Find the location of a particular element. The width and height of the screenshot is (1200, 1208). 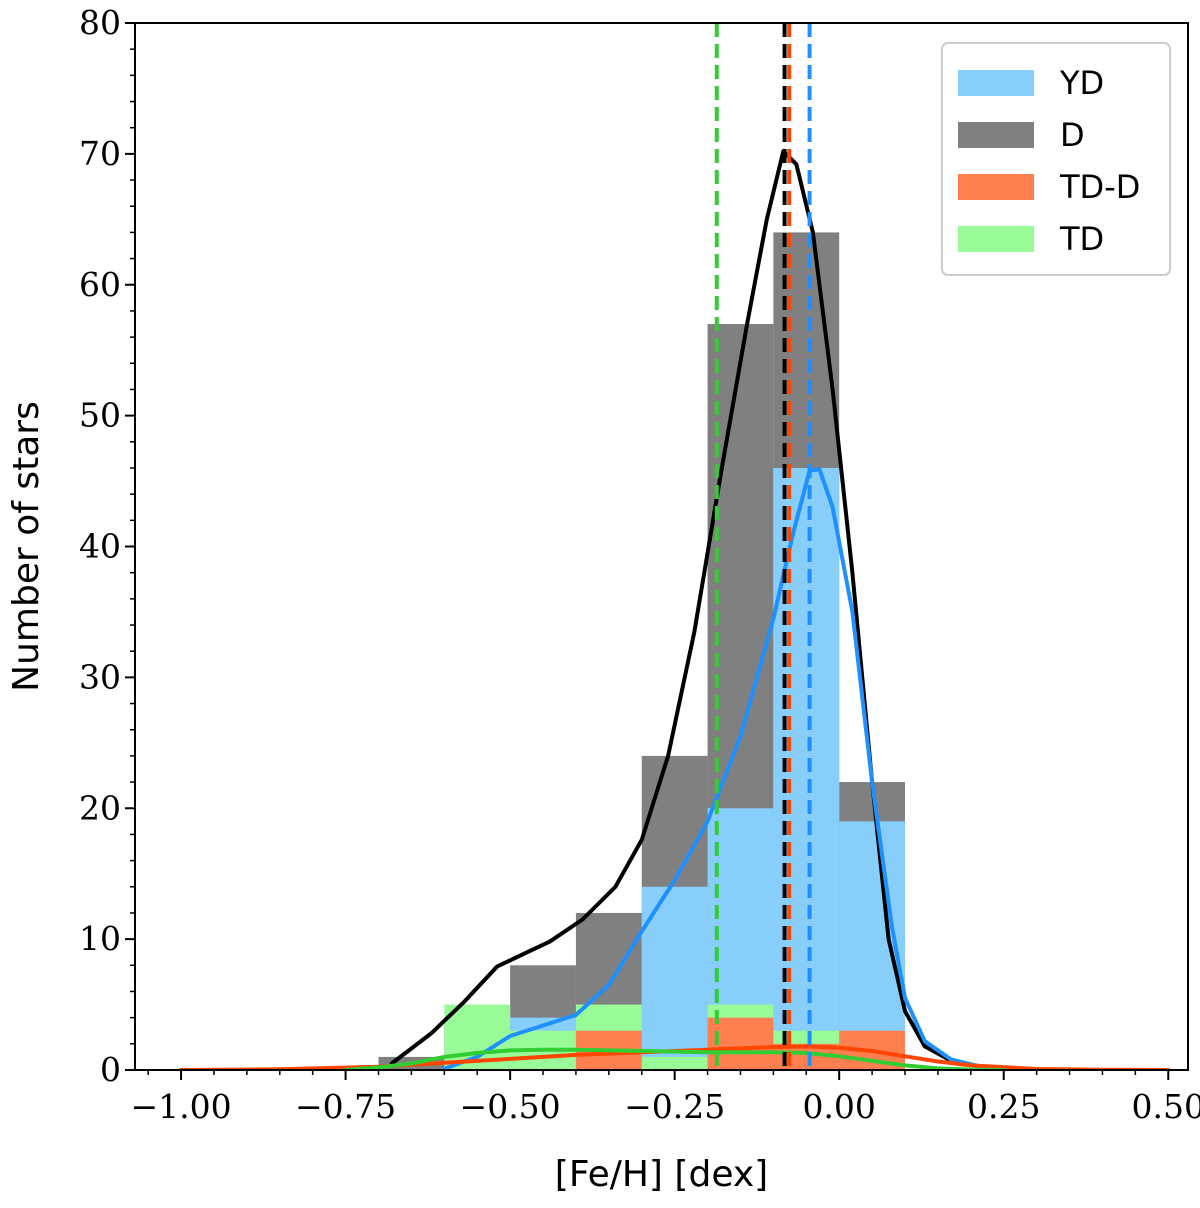

y-tick-label: 70 is located at coordinates (100, 153).